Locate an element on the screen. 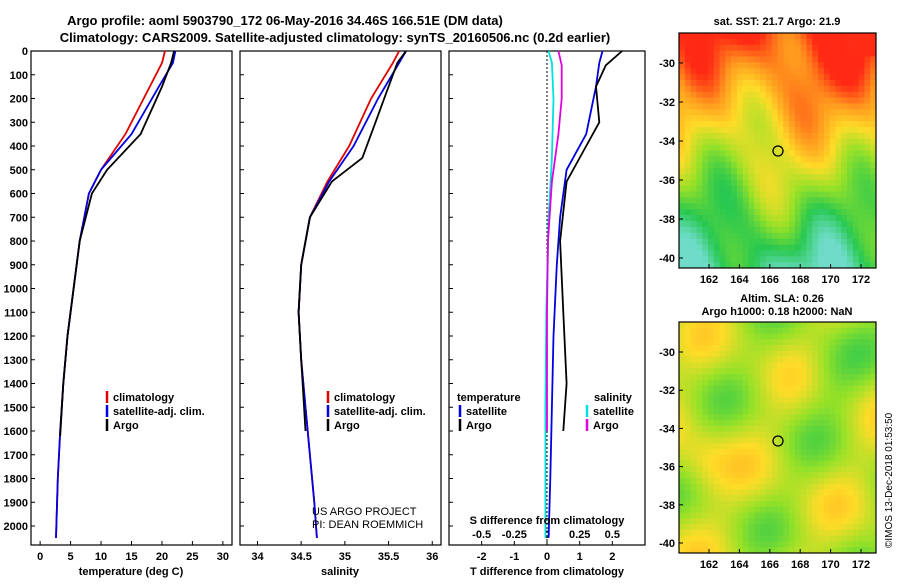 This screenshot has height=585, width=900. s-tick-label: 0.25 is located at coordinates (579, 535).